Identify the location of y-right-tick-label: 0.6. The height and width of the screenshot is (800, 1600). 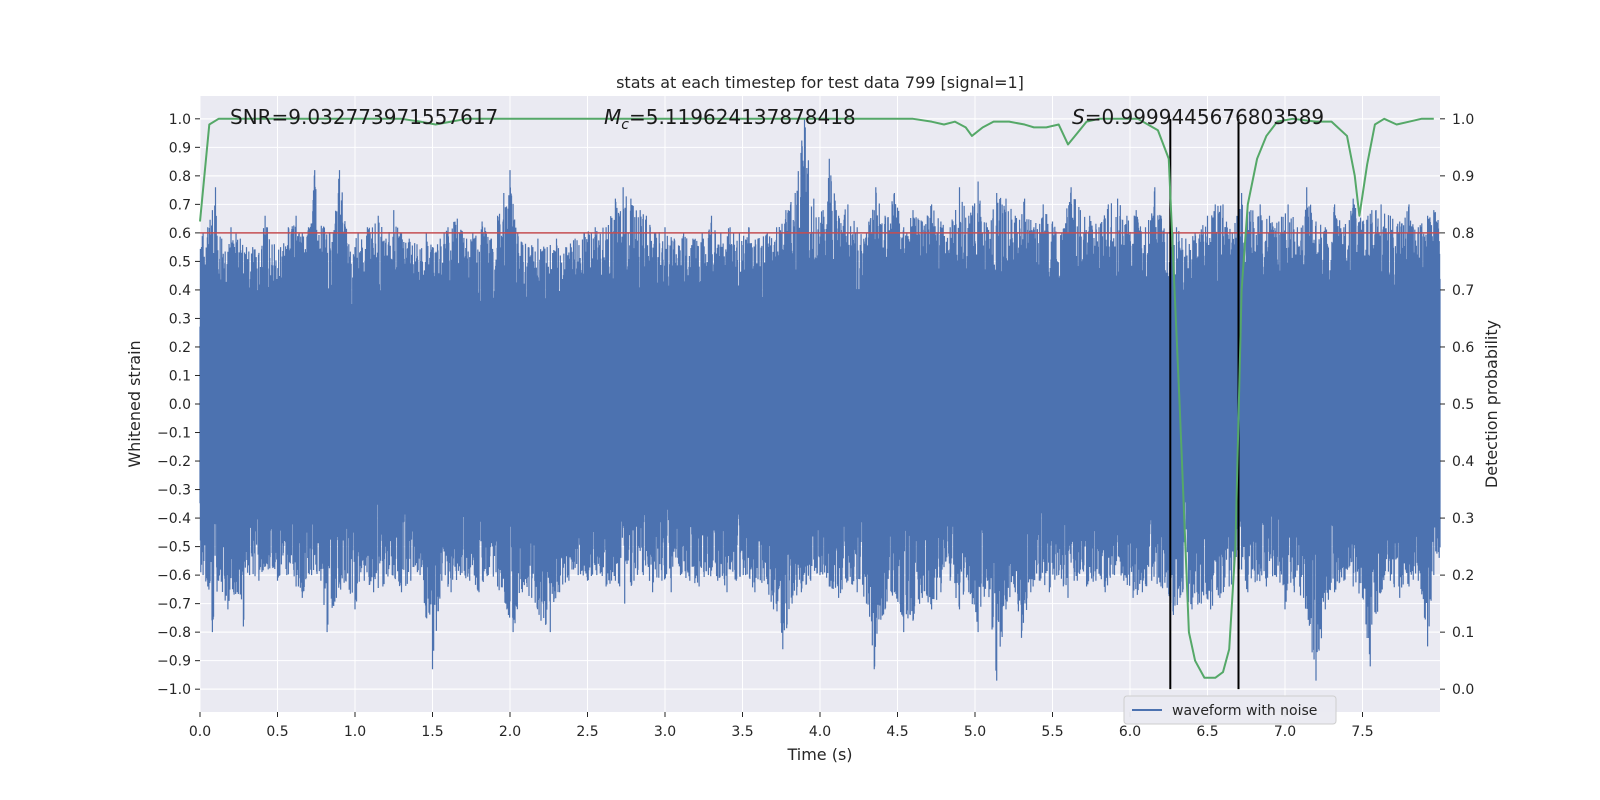
(1463, 348).